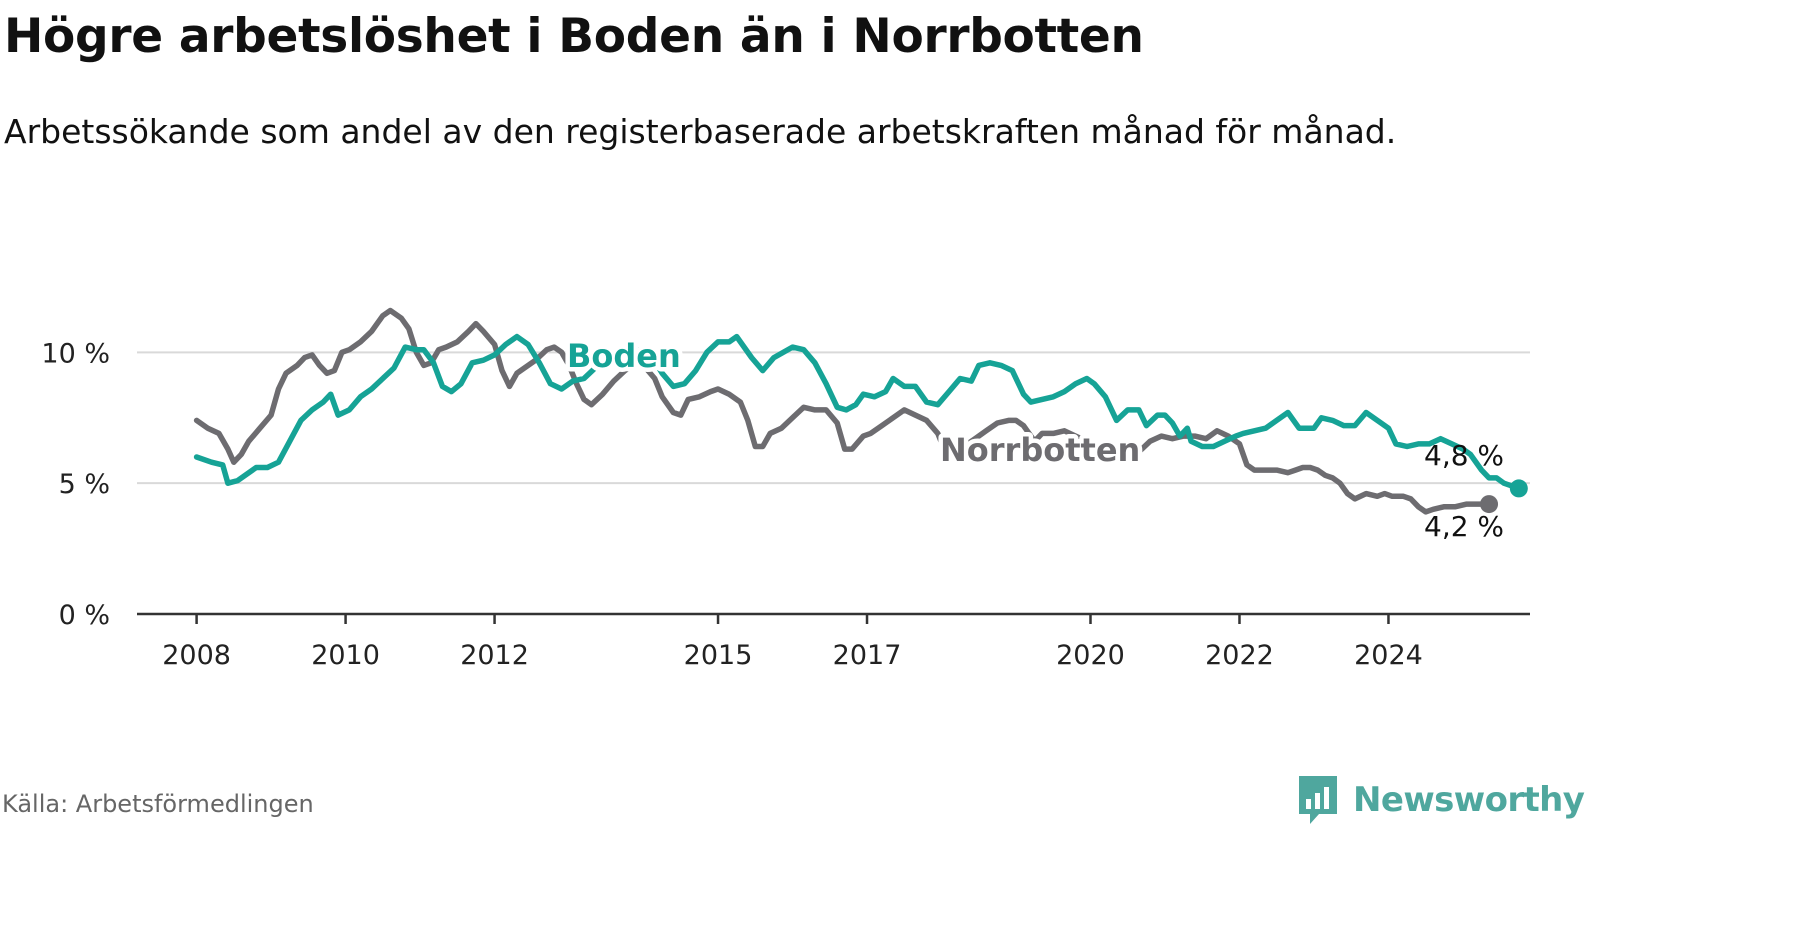 The width and height of the screenshot is (1800, 948). What do you see at coordinates (75, 353) in the screenshot?
I see `y-tick-label: 10 %` at bounding box center [75, 353].